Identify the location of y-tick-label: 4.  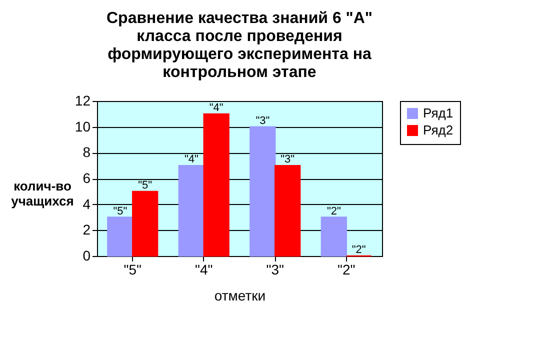
(86, 204).